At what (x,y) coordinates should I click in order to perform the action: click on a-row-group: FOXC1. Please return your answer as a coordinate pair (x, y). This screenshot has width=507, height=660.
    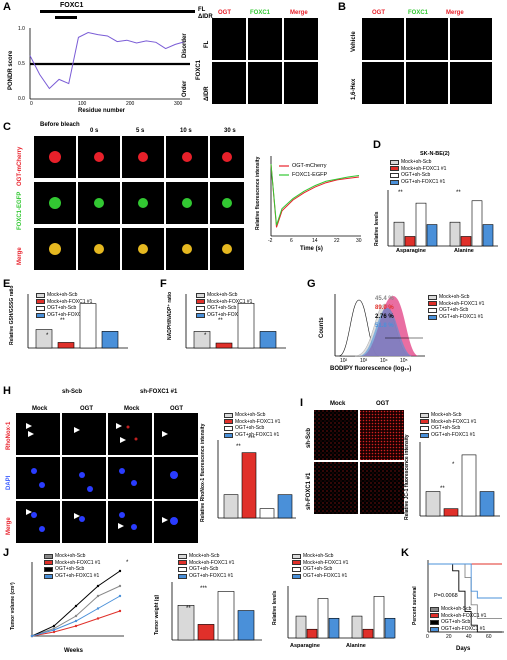
    Looking at the image, I should click on (199, 69).